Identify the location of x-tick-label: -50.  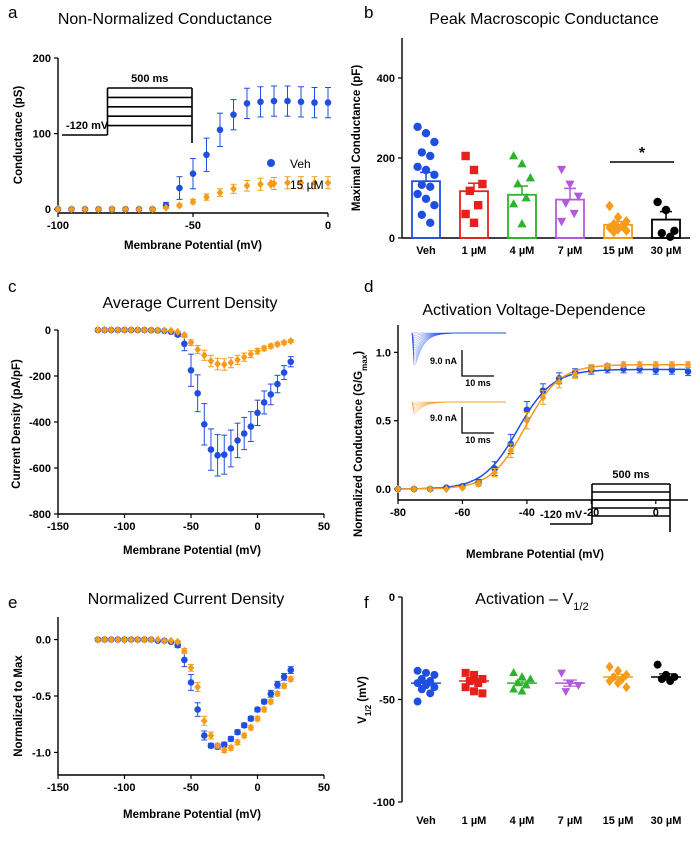
(191, 527).